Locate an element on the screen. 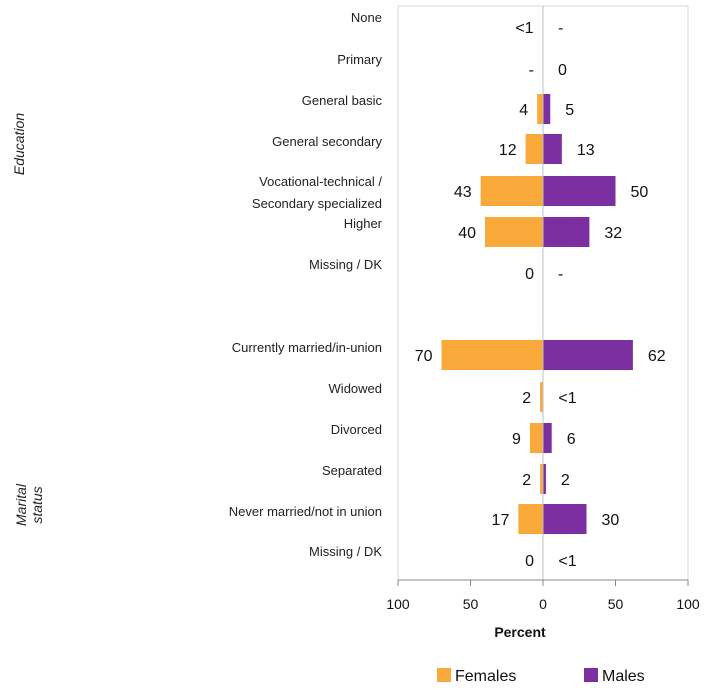 Image resolution: width=704 pixels, height=690 pixels. value-label-males: 62 is located at coordinates (657, 356).